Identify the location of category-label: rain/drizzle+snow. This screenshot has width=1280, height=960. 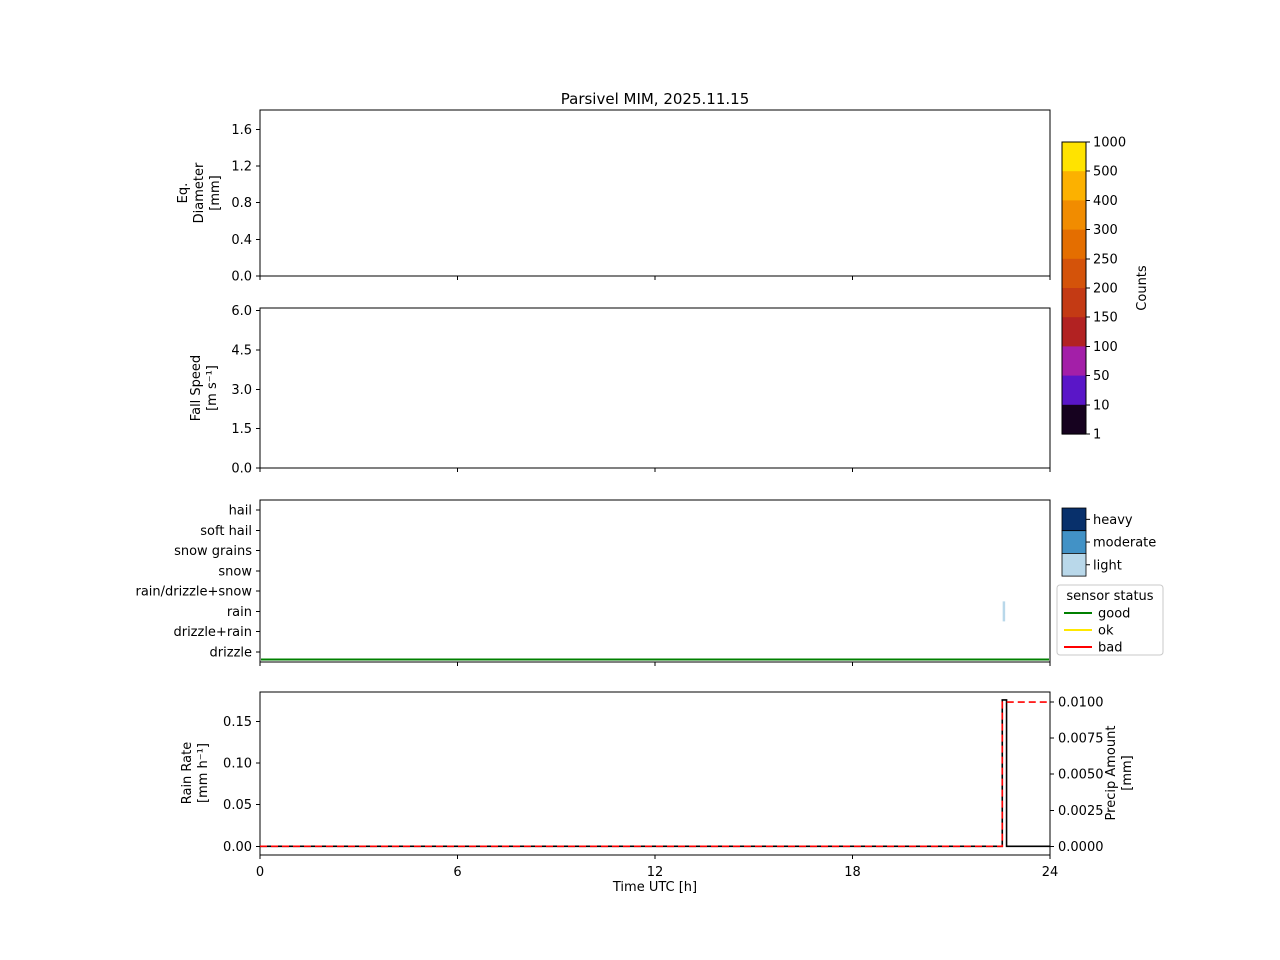
(194, 592).